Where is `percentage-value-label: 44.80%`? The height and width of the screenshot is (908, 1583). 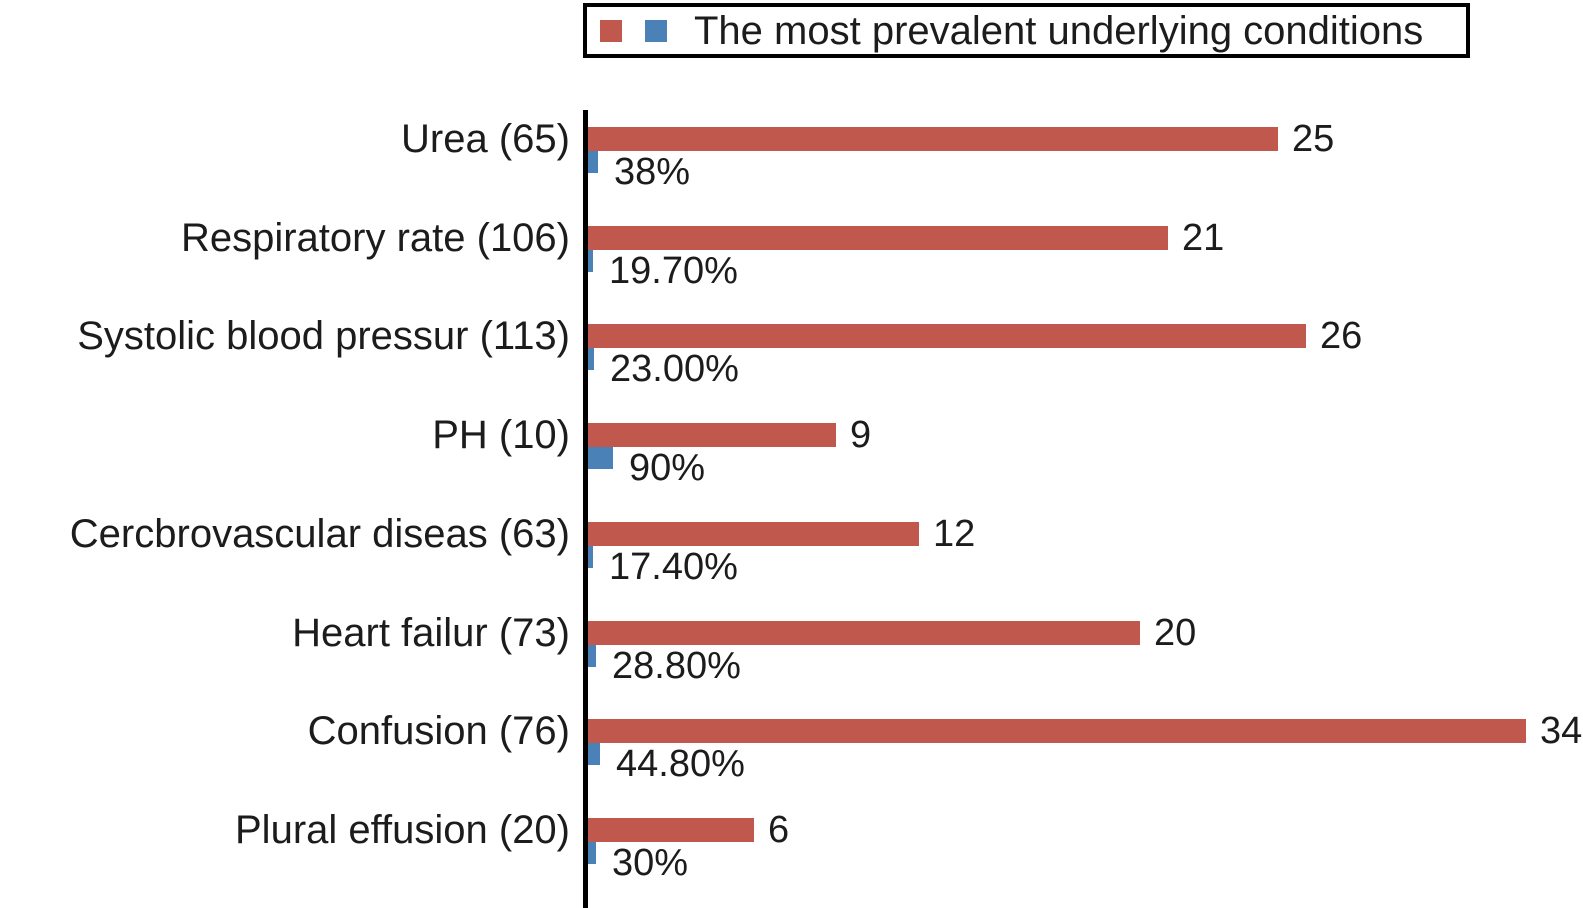 percentage-value-label: 44.80% is located at coordinates (680, 764).